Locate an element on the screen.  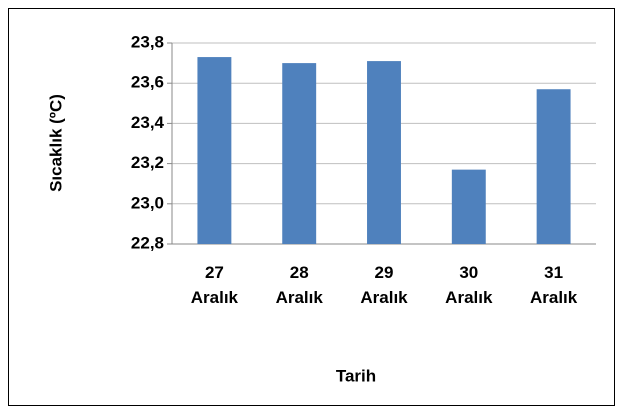
y-tick-label: 22,8 is located at coordinates (147, 242).